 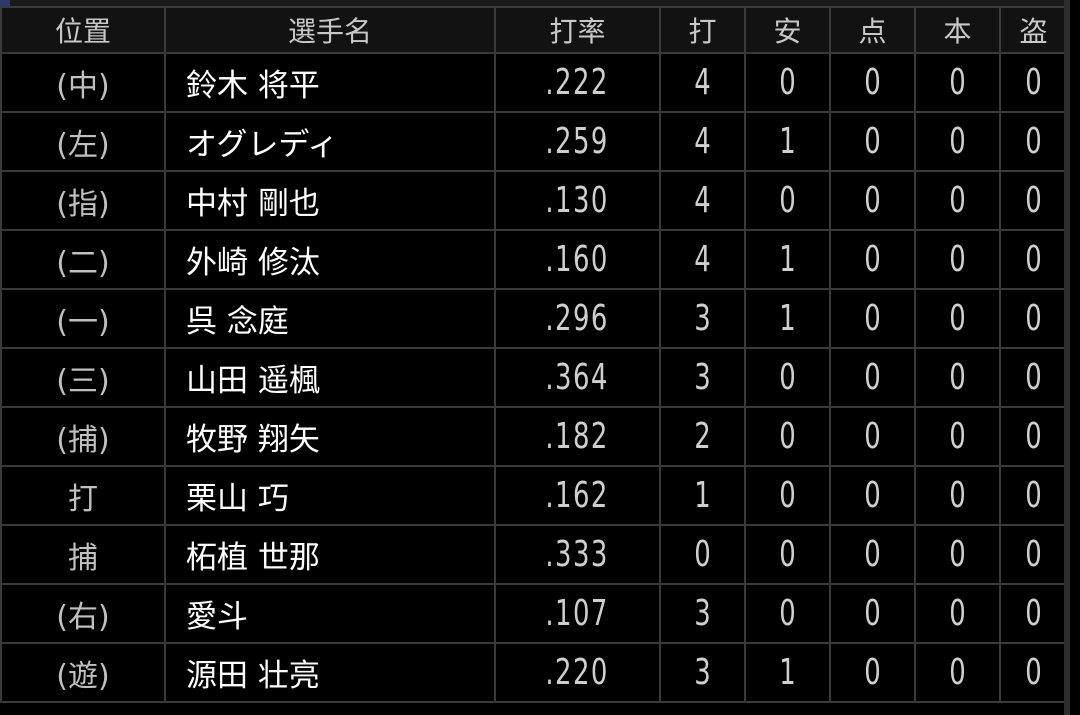 I want to click on header-rbi: 点, so click(x=872, y=30).